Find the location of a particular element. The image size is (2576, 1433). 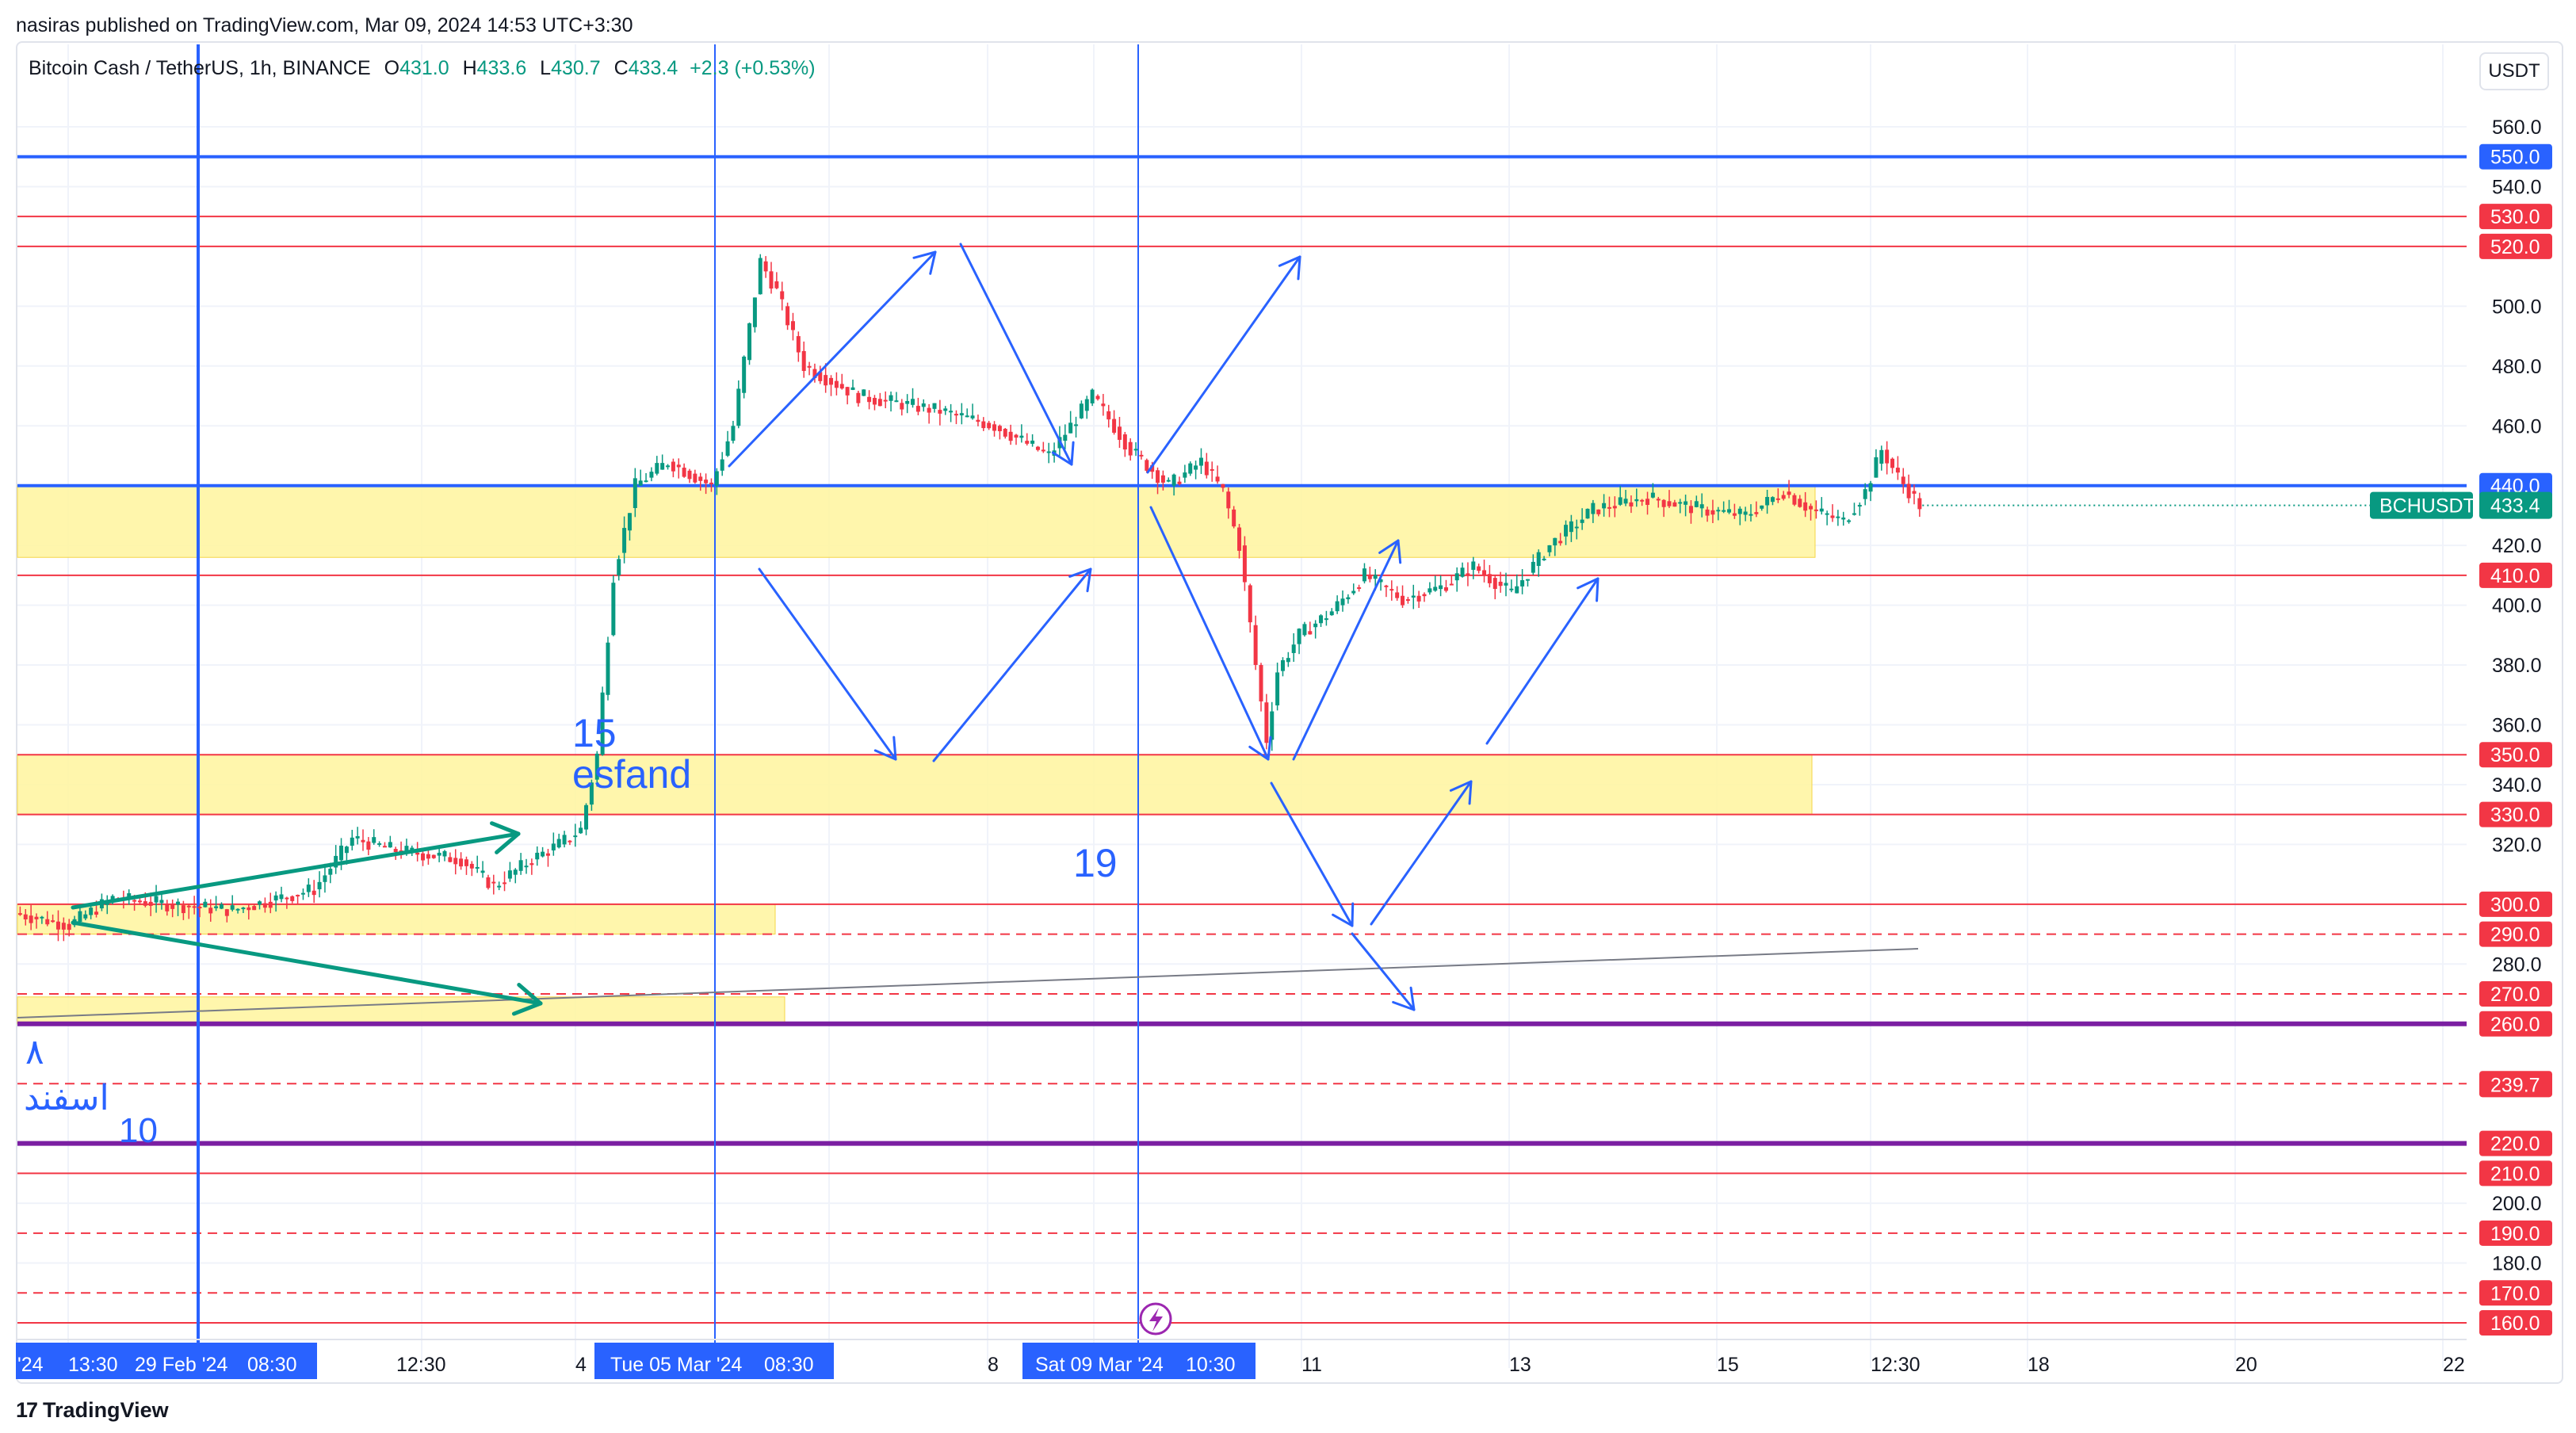

tradingview-logo: 17 TradingView is located at coordinates (92, 1410).